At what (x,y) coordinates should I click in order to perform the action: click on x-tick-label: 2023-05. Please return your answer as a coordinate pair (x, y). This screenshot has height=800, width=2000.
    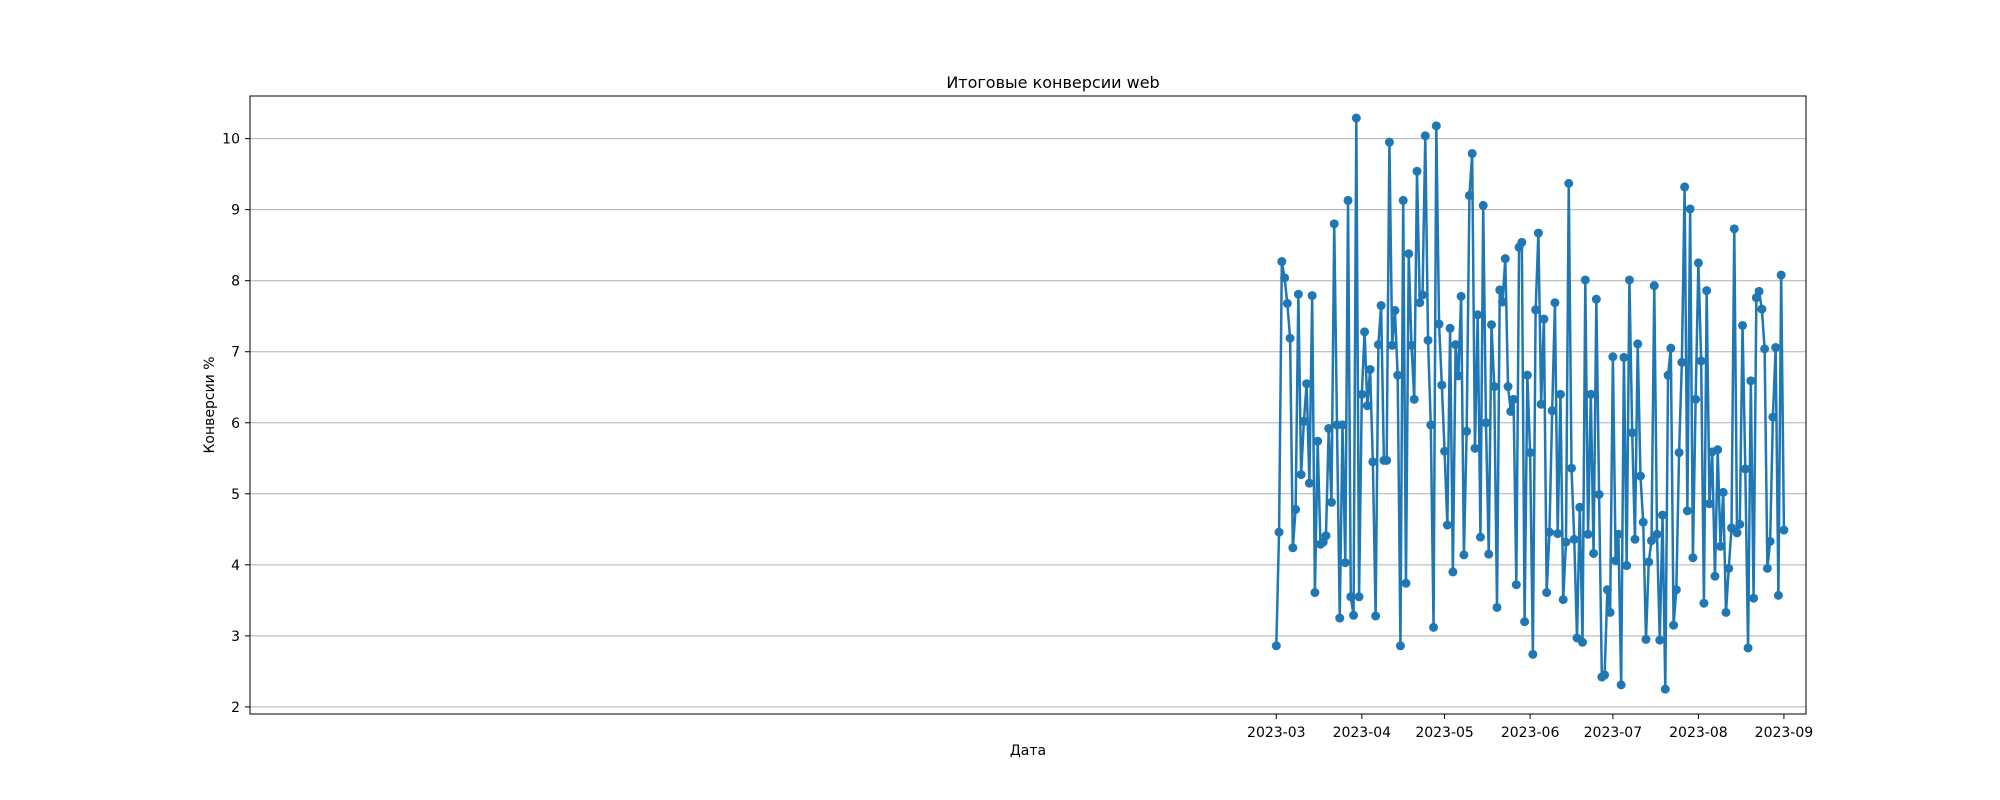
    Looking at the image, I should click on (1444, 733).